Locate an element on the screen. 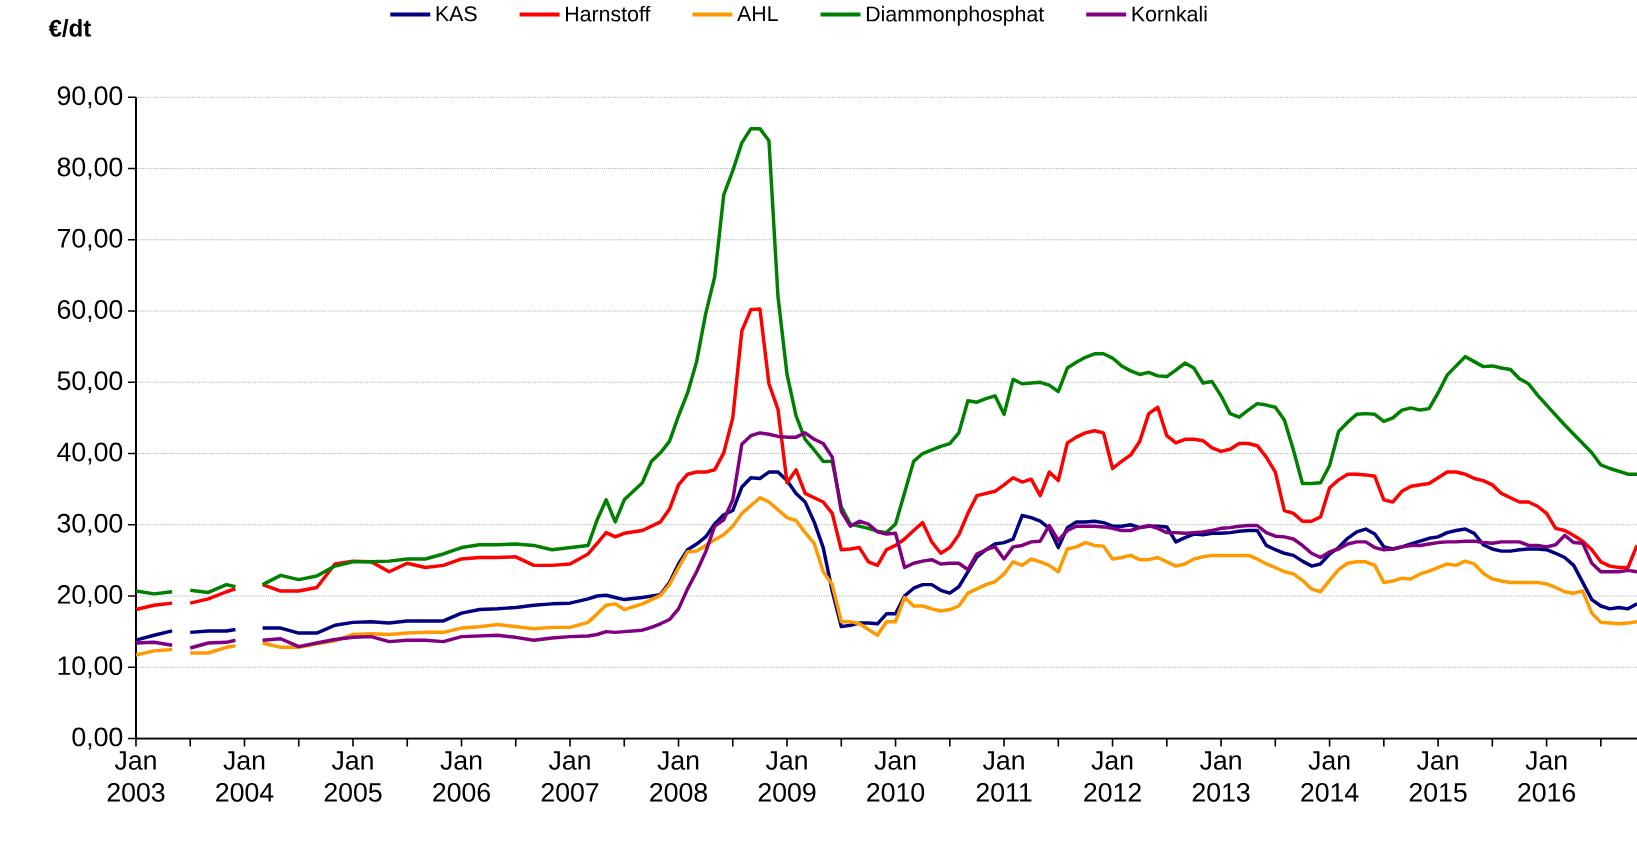  legend-label: AHL is located at coordinates (757, 13).